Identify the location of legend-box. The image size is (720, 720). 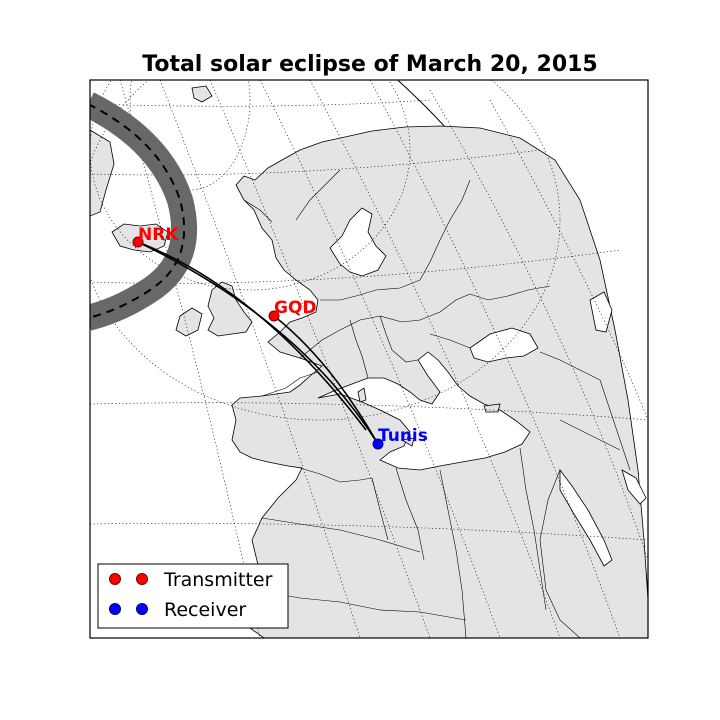
(193, 596).